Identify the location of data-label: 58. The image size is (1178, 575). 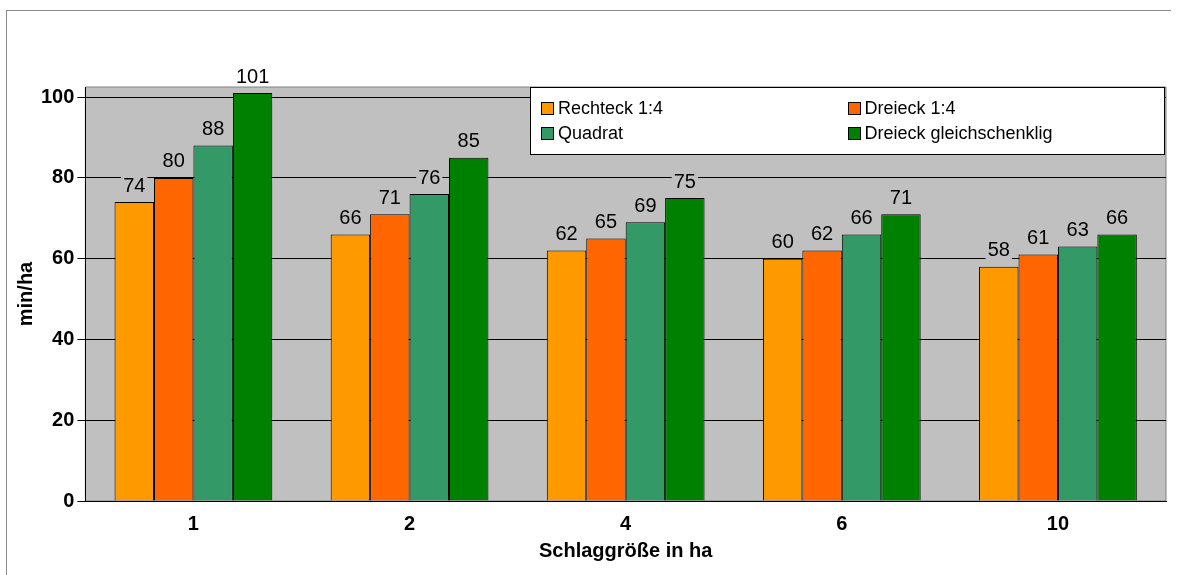
(998, 249).